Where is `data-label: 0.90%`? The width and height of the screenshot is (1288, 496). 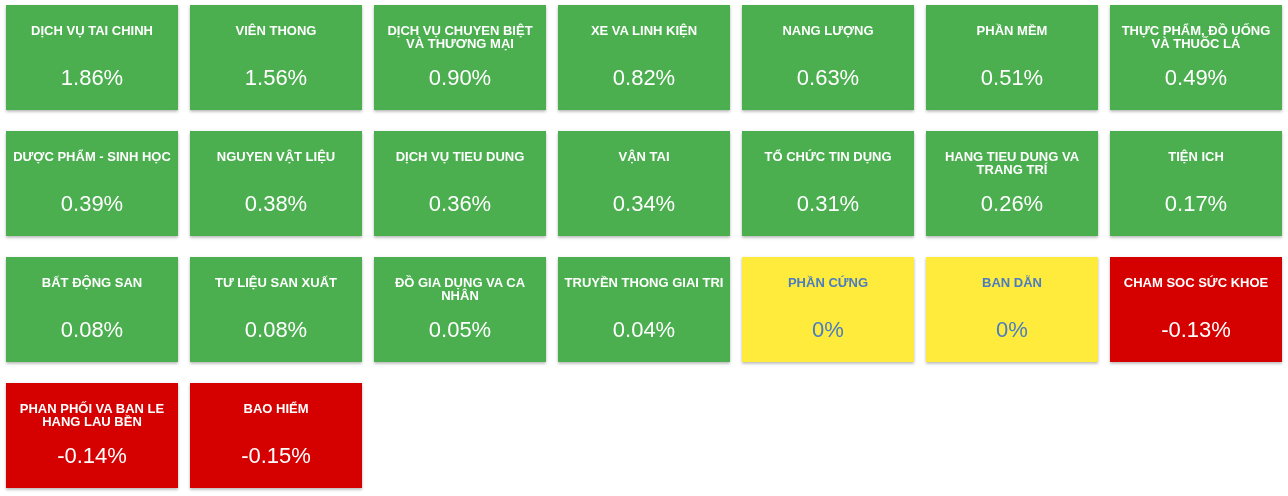 data-label: 0.90% is located at coordinates (460, 77).